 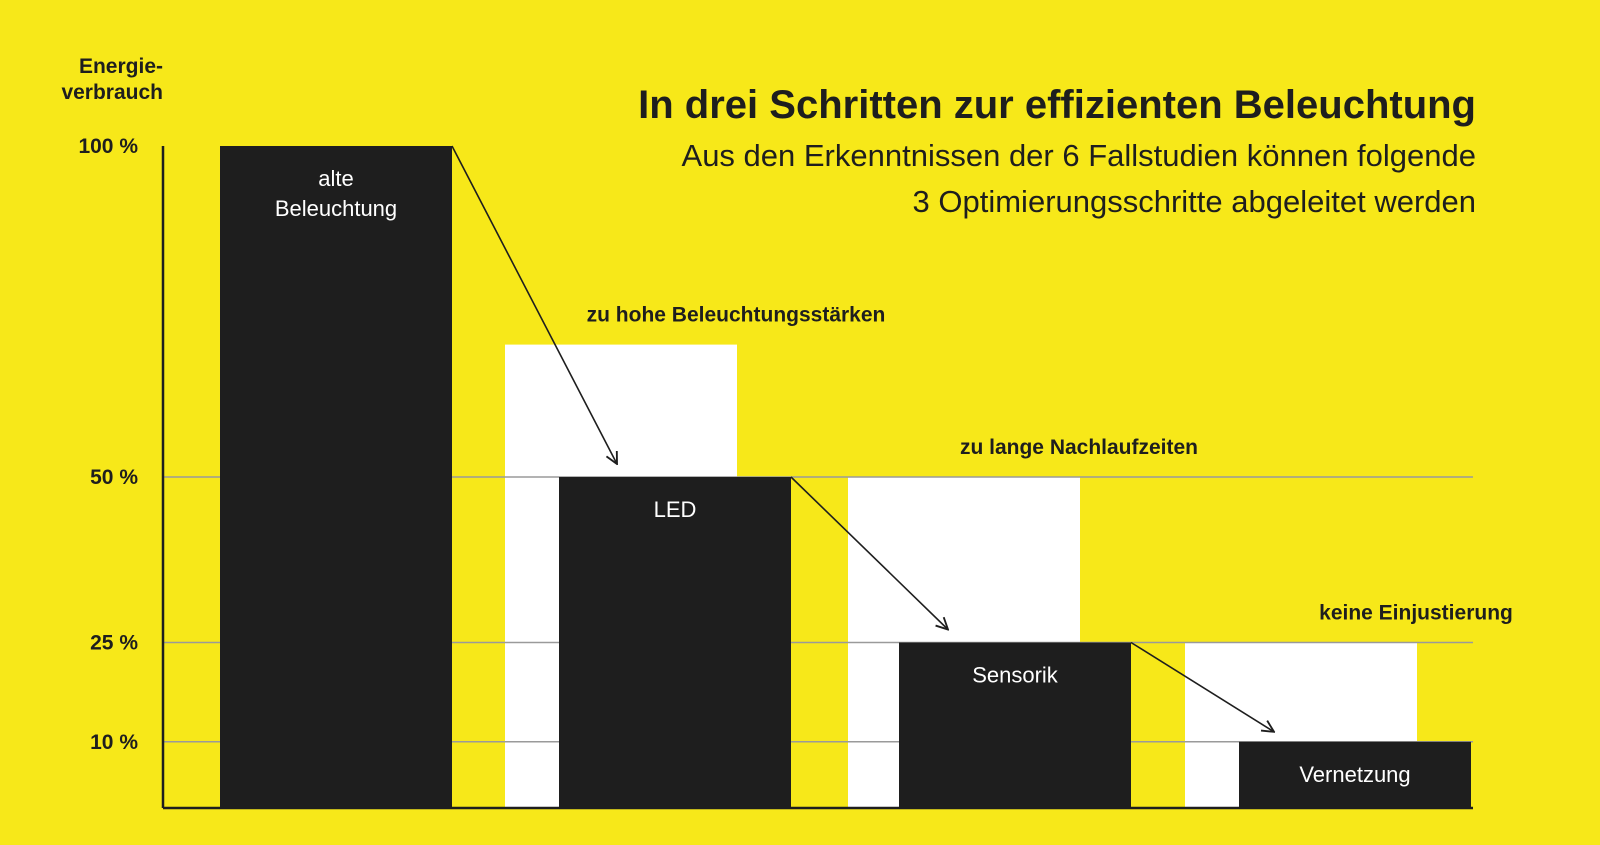 I want to click on y-tick-label-25: 25 %, so click(x=114, y=643).